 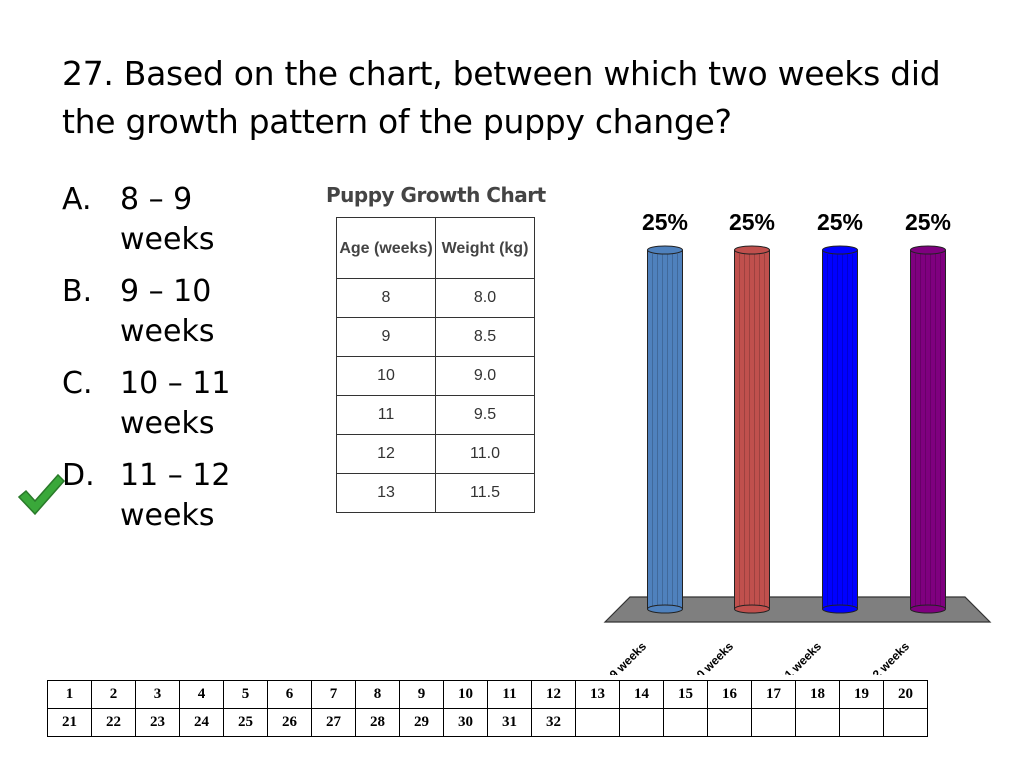 What do you see at coordinates (685, 694) in the screenshot?
I see `response-cell: 15` at bounding box center [685, 694].